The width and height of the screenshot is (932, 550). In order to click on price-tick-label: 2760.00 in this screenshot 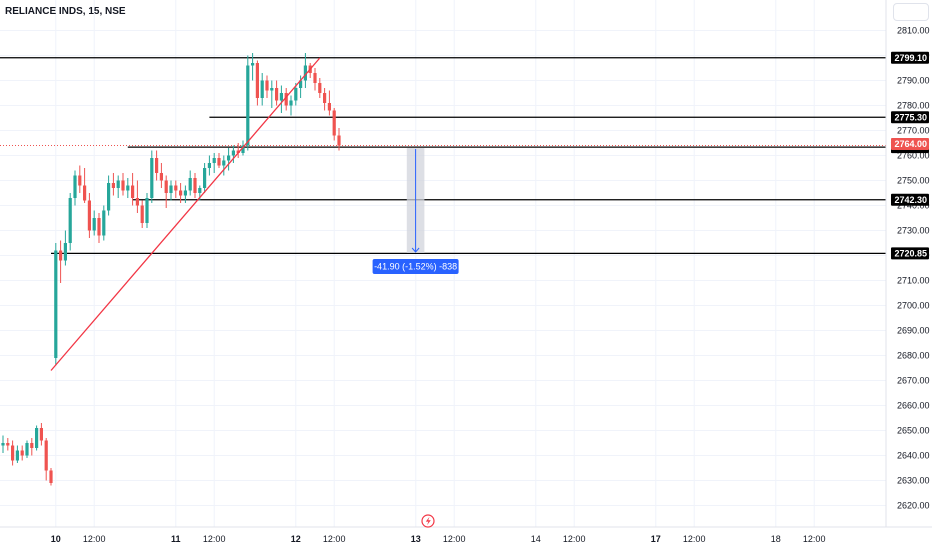, I will do `click(913, 156)`.